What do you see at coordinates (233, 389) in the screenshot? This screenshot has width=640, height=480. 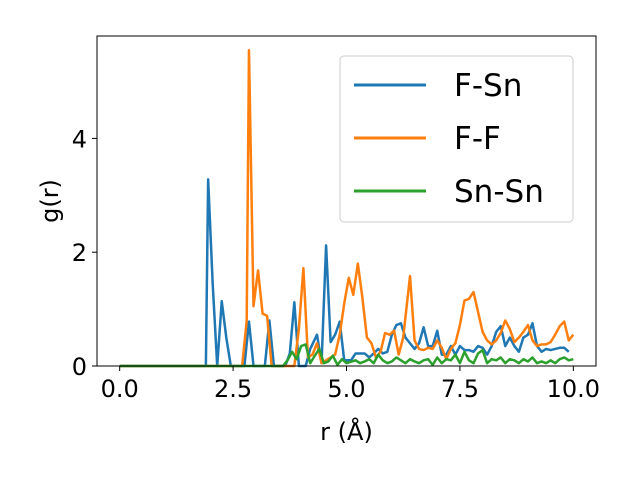 I see `x-tick-label: 2.5` at bounding box center [233, 389].